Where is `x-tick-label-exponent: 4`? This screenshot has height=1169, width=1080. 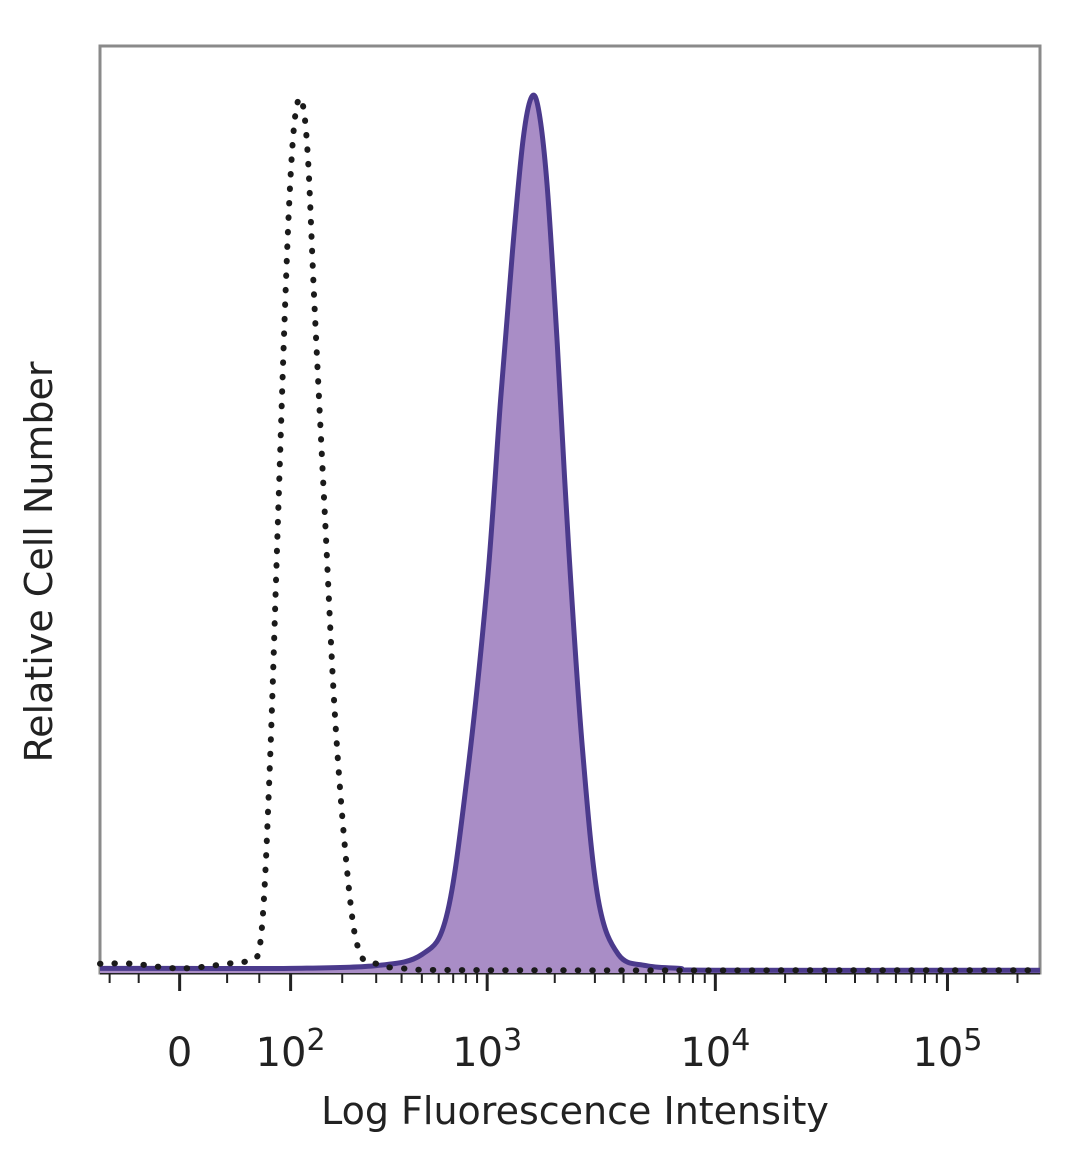
x-tick-label-exponent: 4 is located at coordinates (740, 1040).